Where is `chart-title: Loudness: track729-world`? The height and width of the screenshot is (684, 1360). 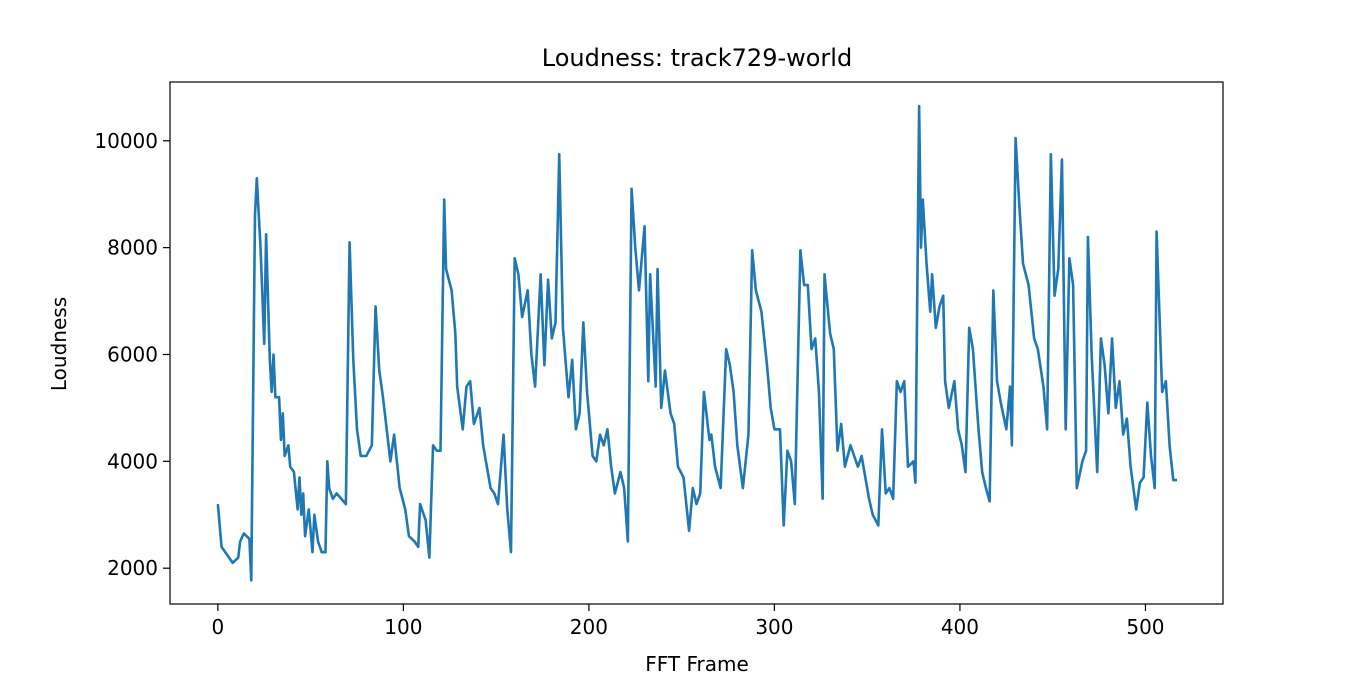 chart-title: Loudness: track729-world is located at coordinates (697, 58).